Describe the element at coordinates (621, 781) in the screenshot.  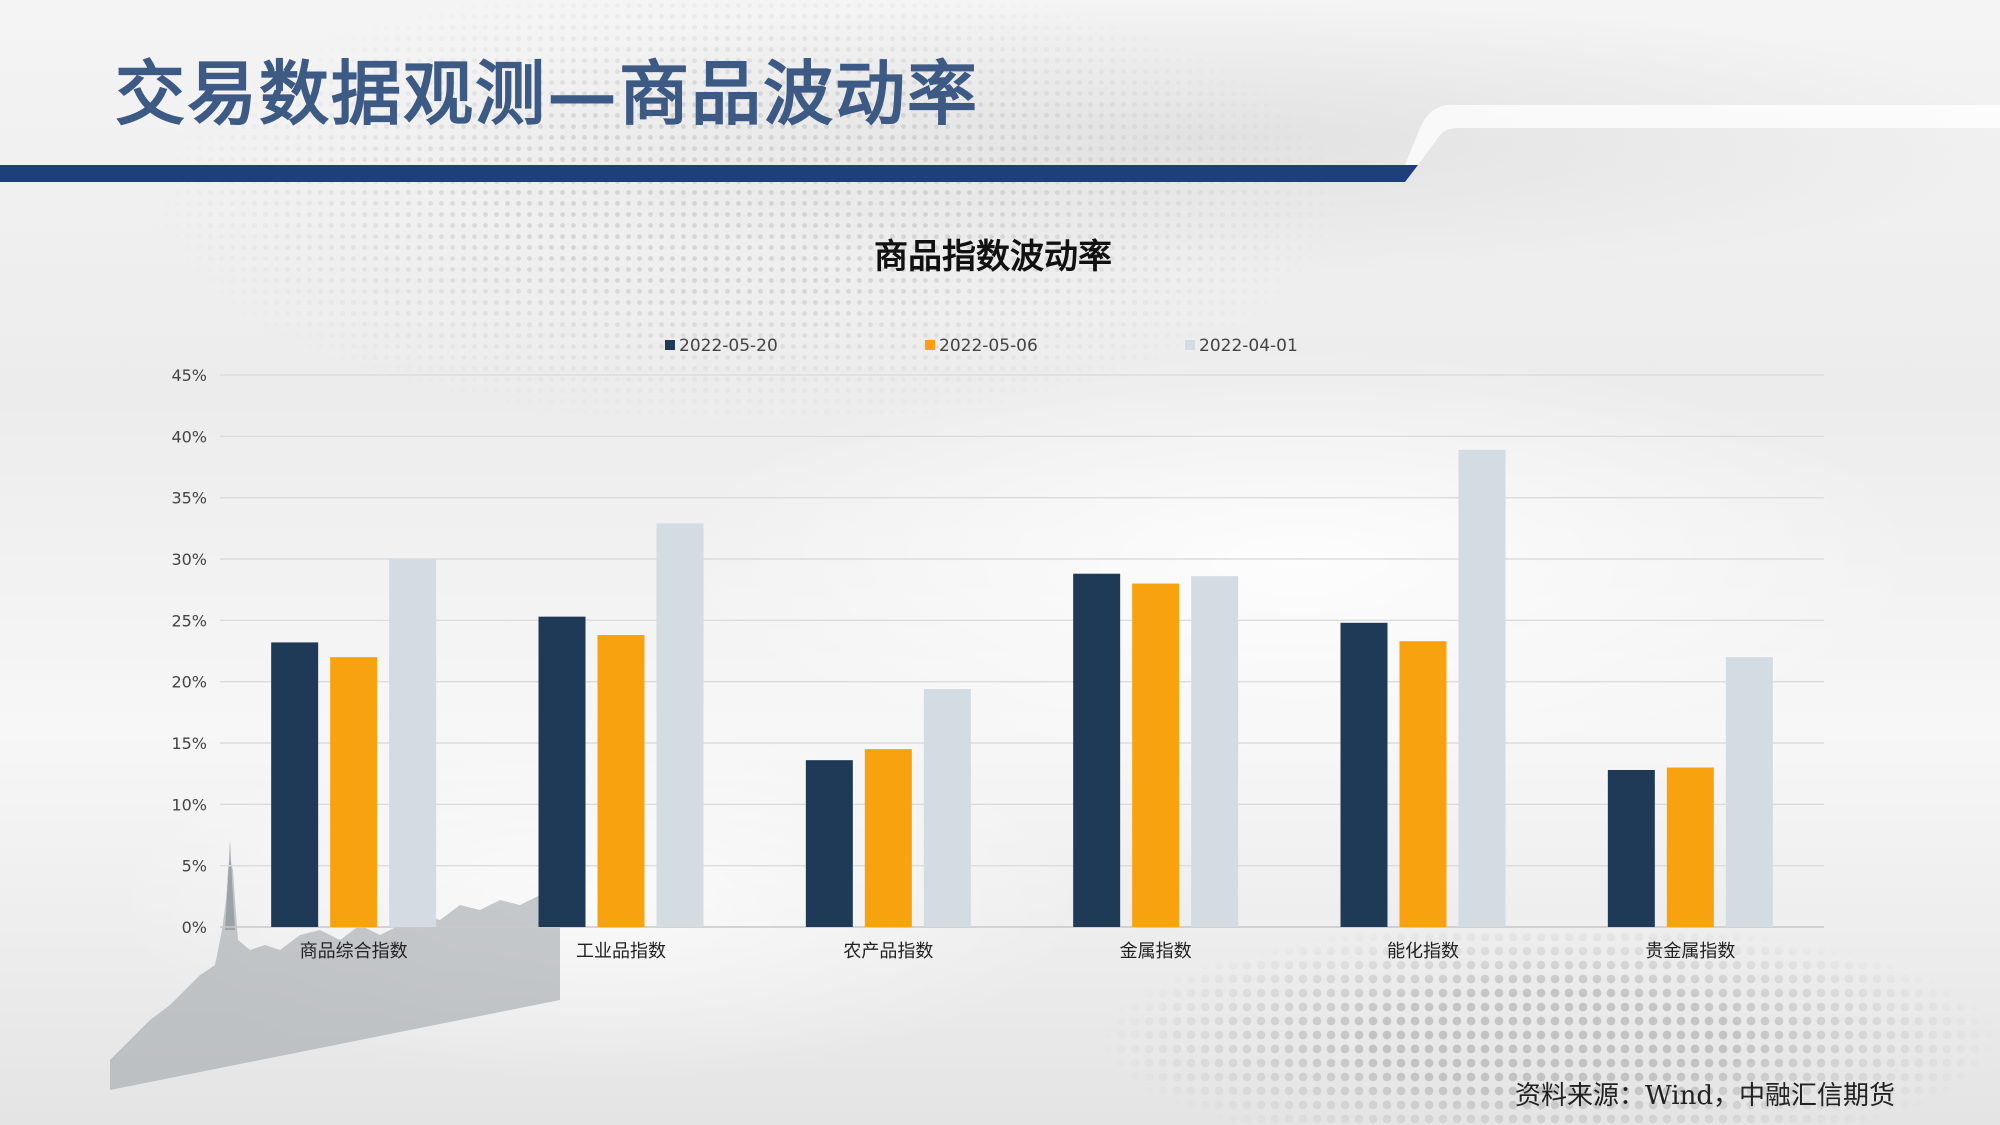
I see `bar-2022-05-06-工业品指数` at that location.